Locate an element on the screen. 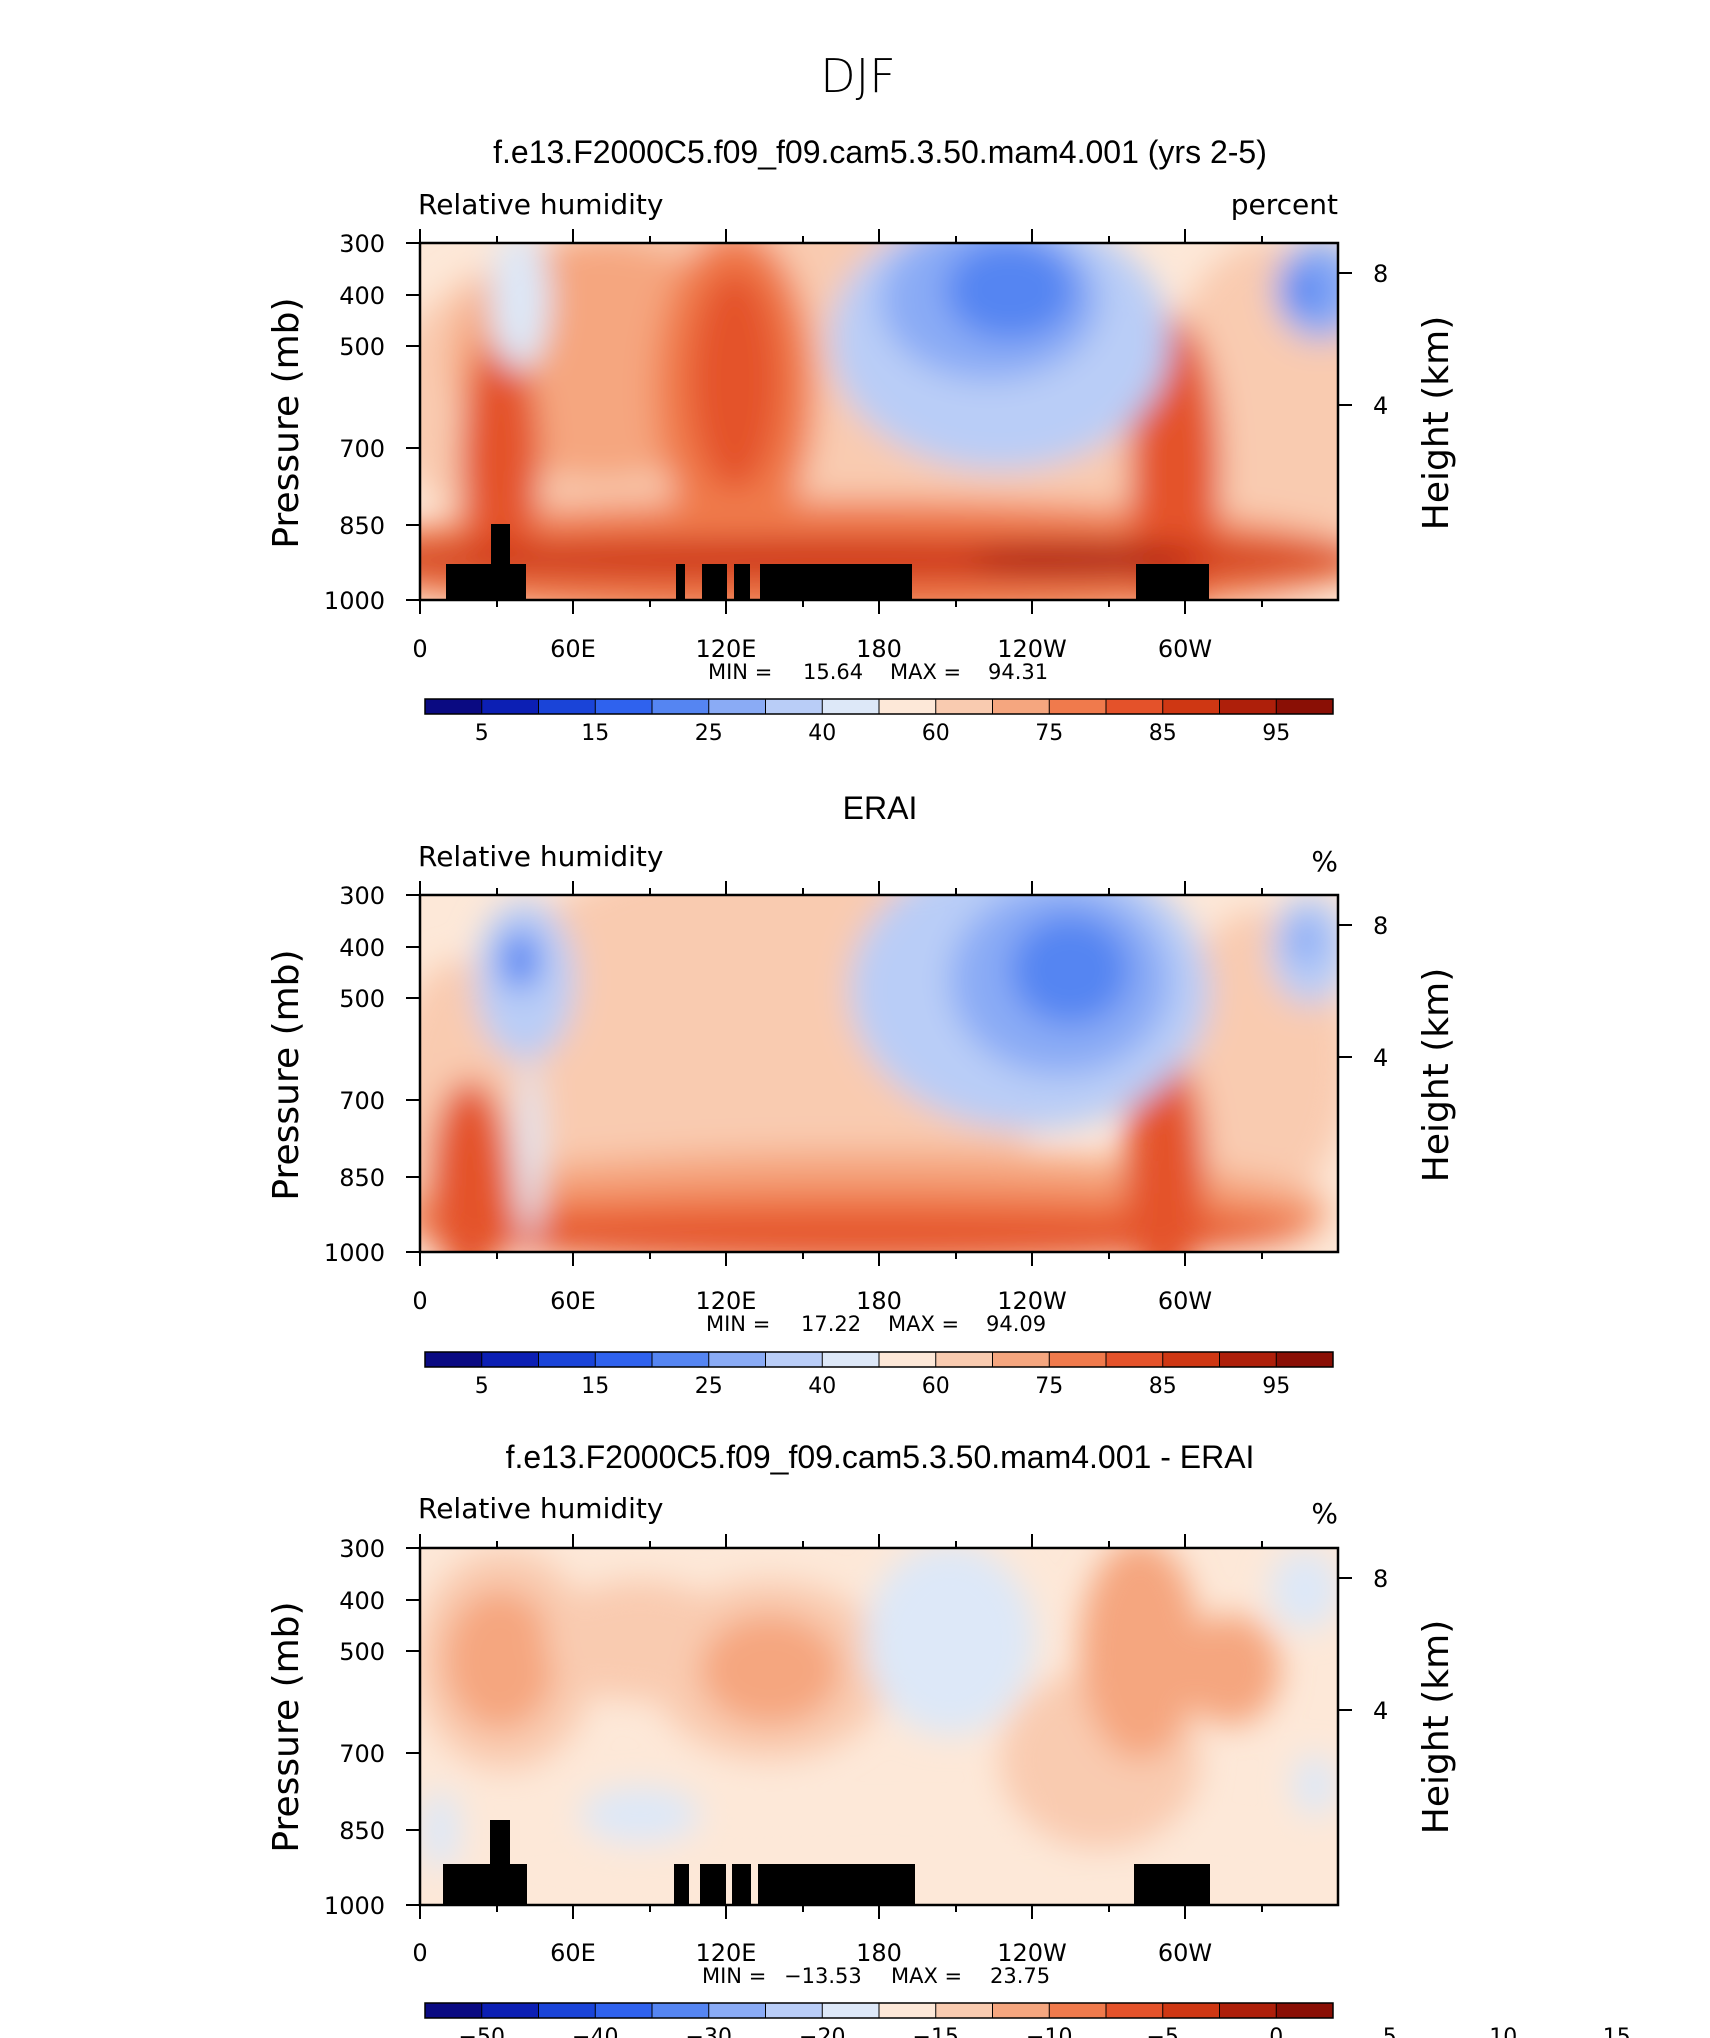 The height and width of the screenshot is (2038, 1710). colorbar-label: −15 is located at coordinates (936, 2031).